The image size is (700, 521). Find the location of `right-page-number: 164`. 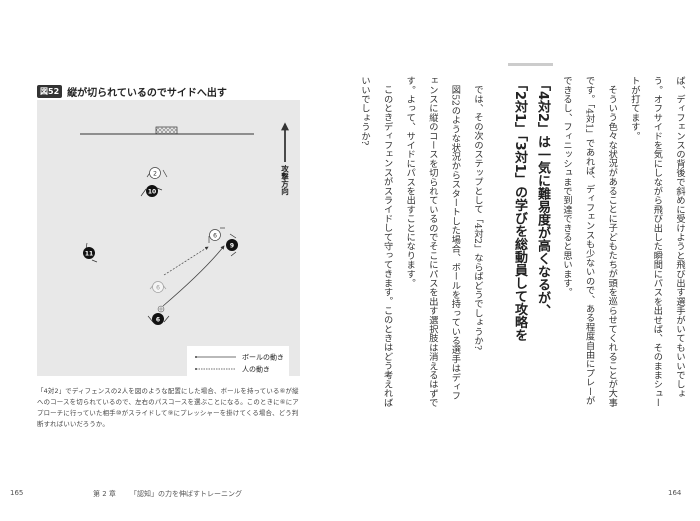

right-page-number: 164 is located at coordinates (675, 493).